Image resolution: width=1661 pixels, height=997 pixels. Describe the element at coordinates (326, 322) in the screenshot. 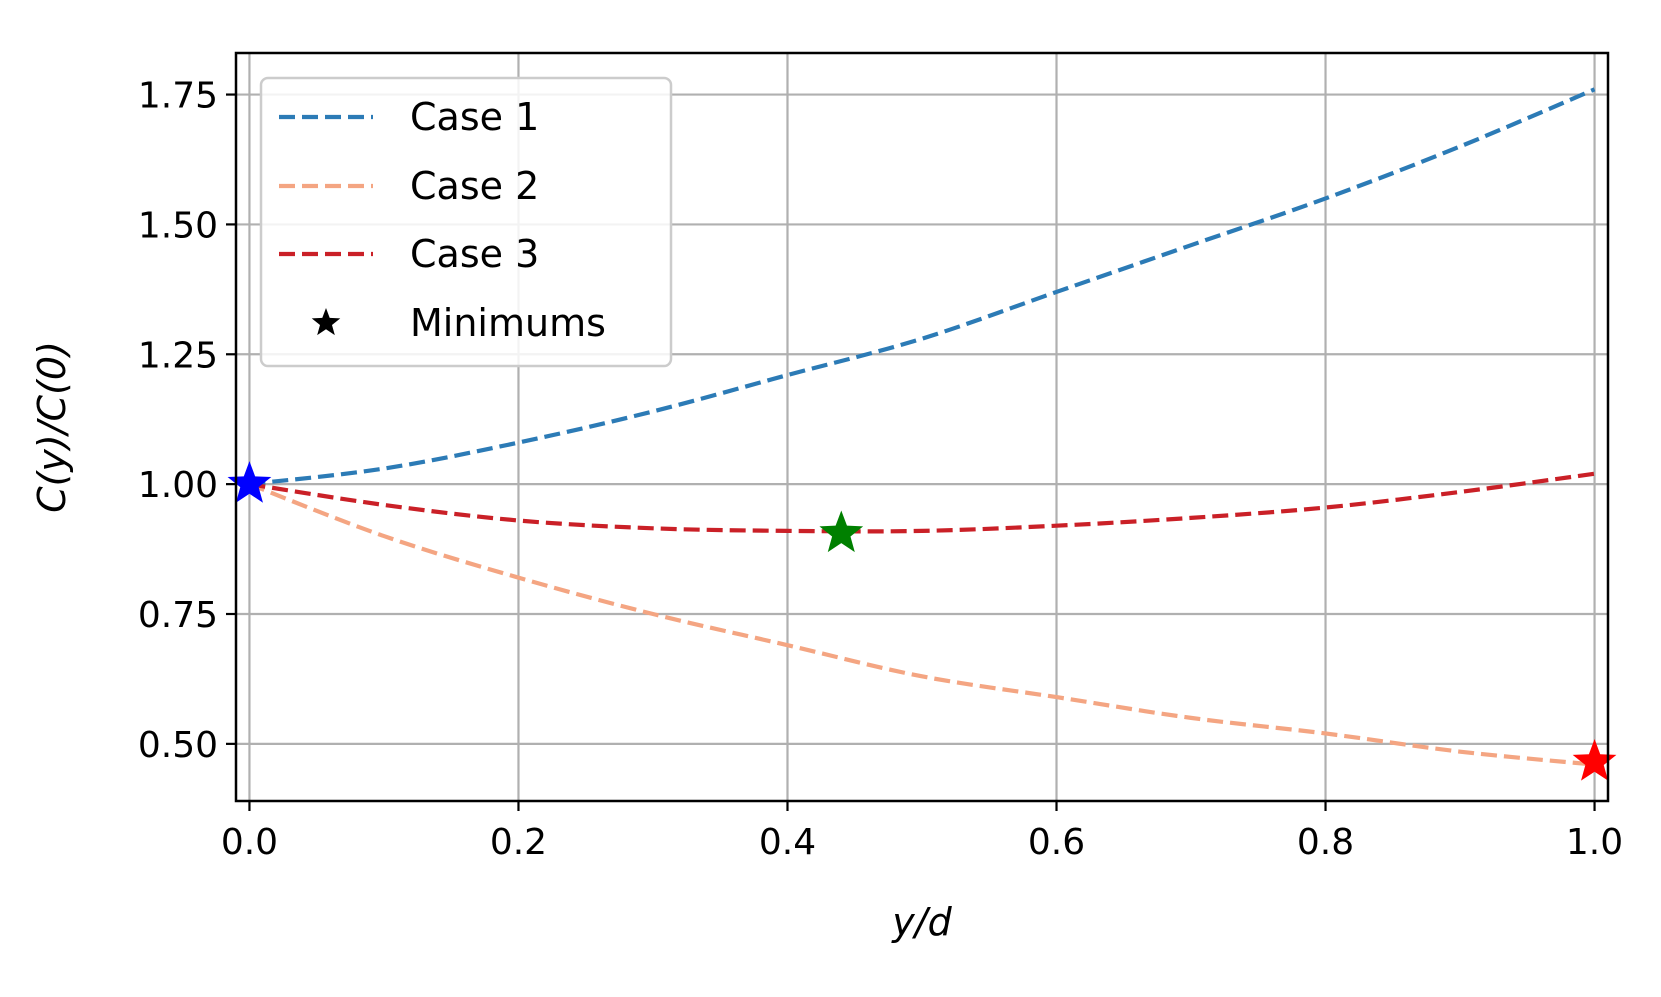

I see `legend-star-icon` at that location.